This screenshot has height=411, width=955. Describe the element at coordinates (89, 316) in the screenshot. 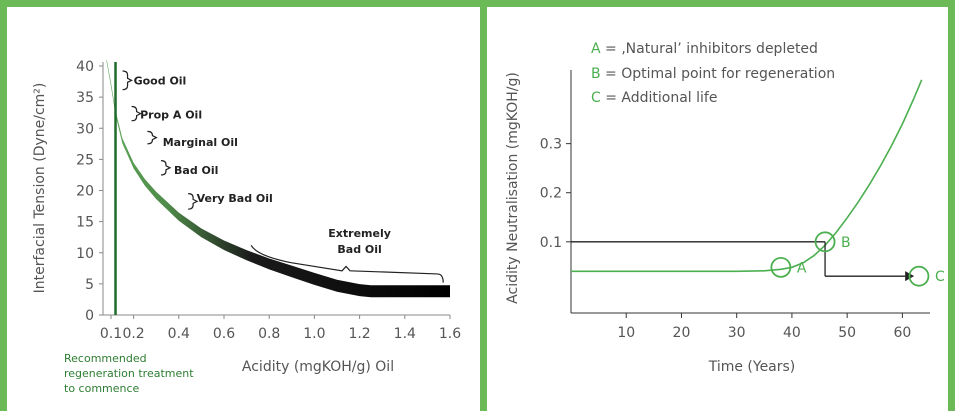

I see `y-tick-label: 0` at that location.